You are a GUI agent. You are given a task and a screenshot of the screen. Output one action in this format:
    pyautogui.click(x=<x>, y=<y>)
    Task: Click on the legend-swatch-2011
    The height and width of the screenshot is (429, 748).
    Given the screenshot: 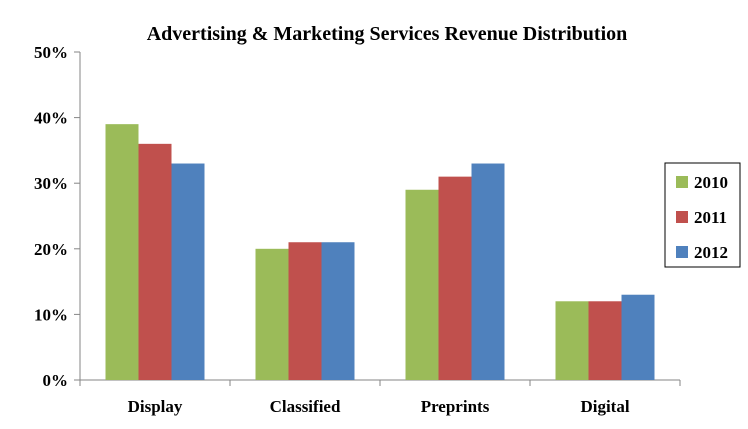 What is the action you would take?
    pyautogui.click(x=682, y=217)
    